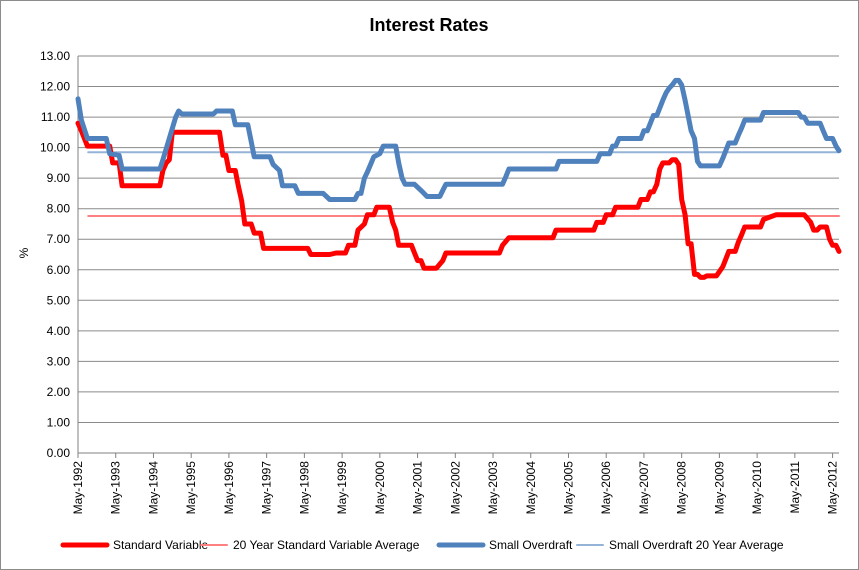 The image size is (859, 570). What do you see at coordinates (795, 487) in the screenshot?
I see `x-tick-label: May-2011` at bounding box center [795, 487].